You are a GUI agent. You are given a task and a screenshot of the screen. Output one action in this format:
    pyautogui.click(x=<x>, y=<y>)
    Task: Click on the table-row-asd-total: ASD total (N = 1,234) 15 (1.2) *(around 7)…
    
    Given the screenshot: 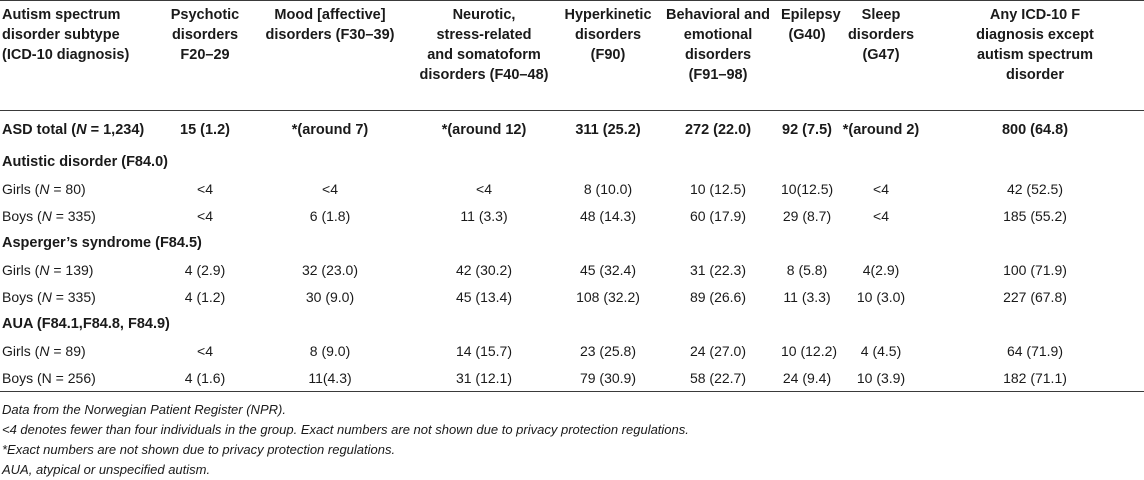 What is the action you would take?
    pyautogui.click(x=572, y=130)
    